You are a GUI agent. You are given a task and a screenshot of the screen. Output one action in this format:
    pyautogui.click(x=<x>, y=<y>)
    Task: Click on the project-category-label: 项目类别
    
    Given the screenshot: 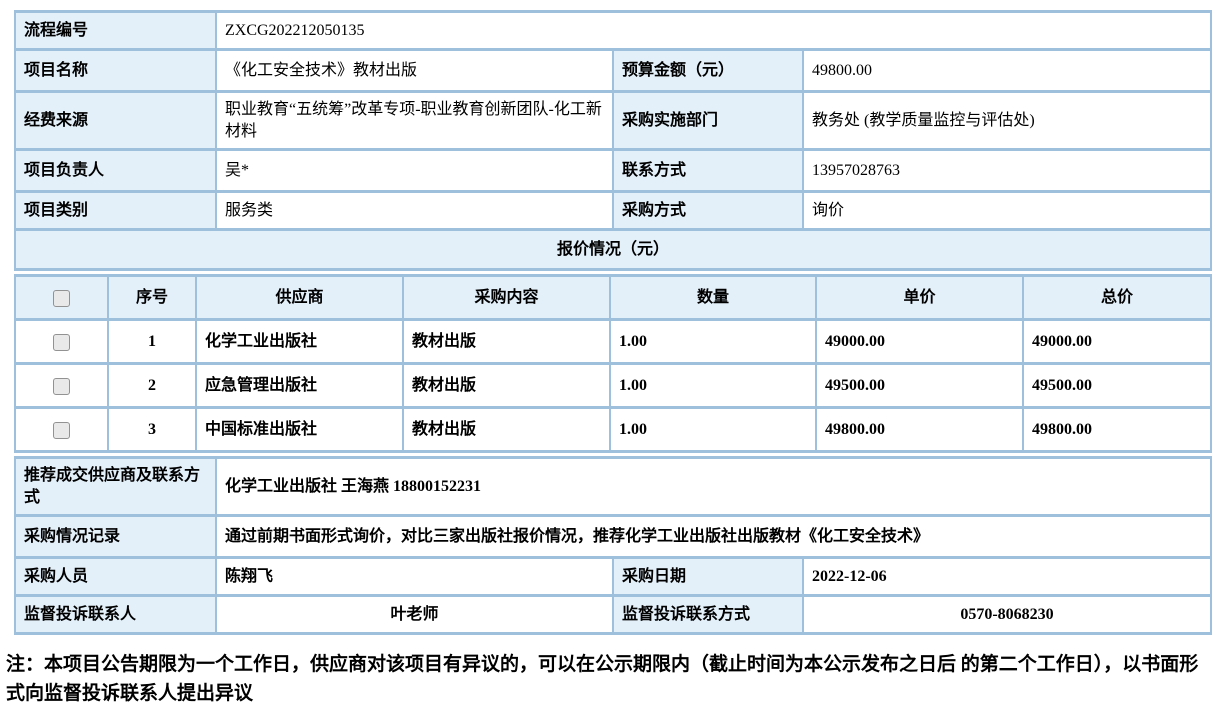 What is the action you would take?
    pyautogui.click(x=115, y=211)
    